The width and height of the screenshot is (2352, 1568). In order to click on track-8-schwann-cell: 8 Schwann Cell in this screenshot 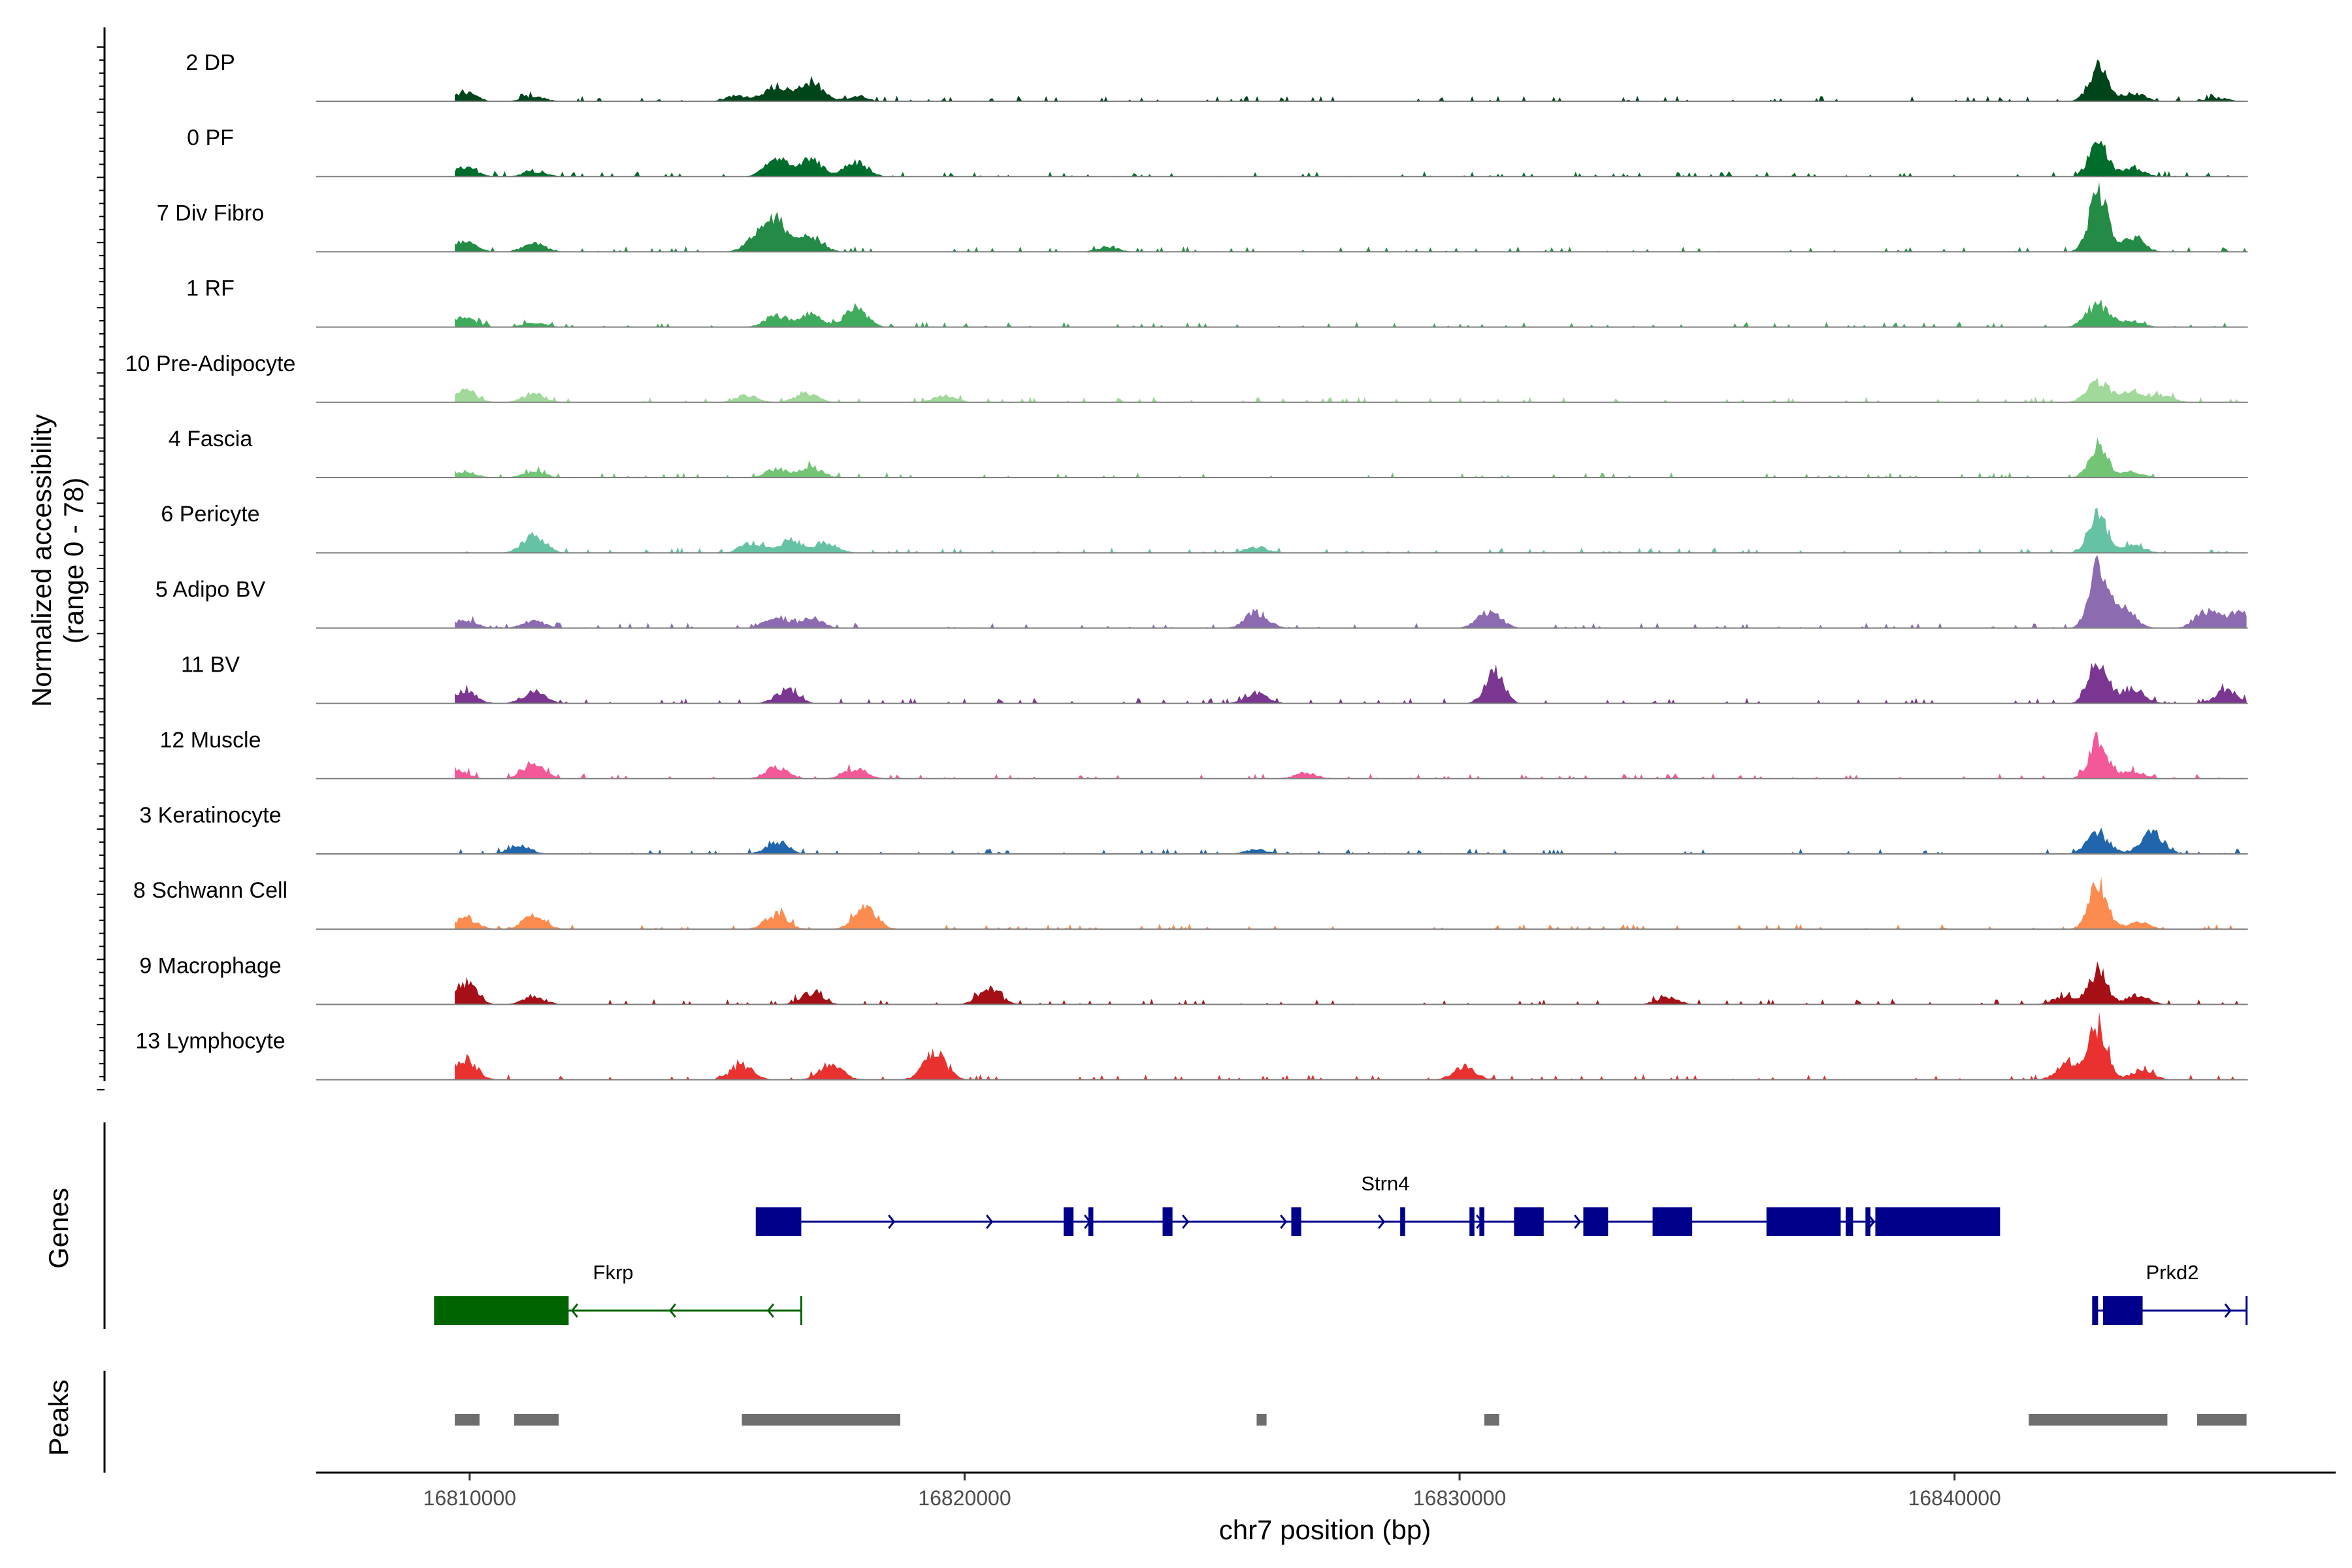, I will do `click(1190, 903)`.